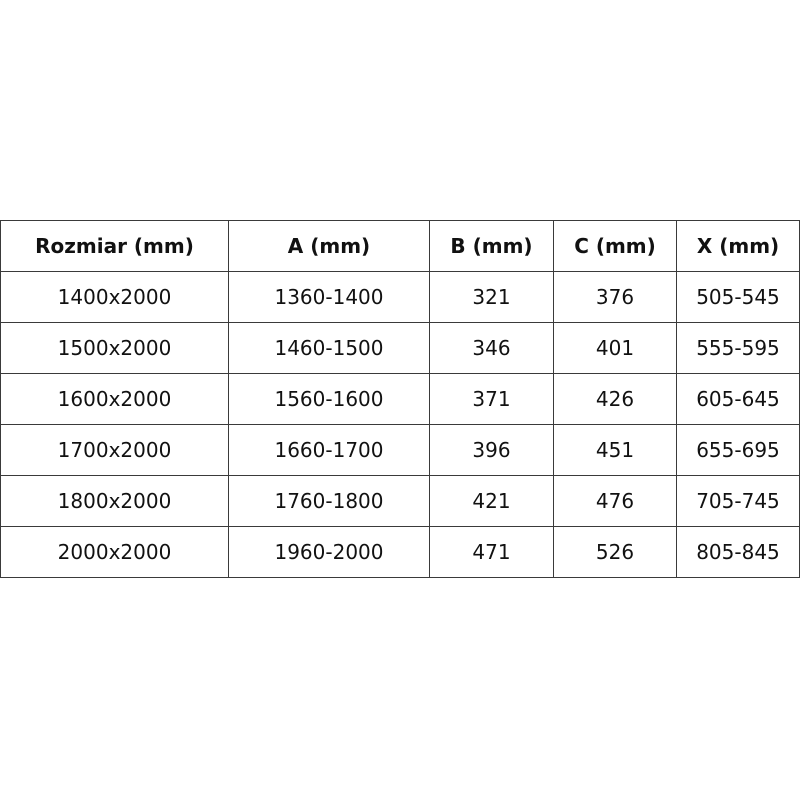 This screenshot has height=800, width=800. I want to click on table-row: 1400x2000 1360-1400 321 376 505-545, so click(400, 297).